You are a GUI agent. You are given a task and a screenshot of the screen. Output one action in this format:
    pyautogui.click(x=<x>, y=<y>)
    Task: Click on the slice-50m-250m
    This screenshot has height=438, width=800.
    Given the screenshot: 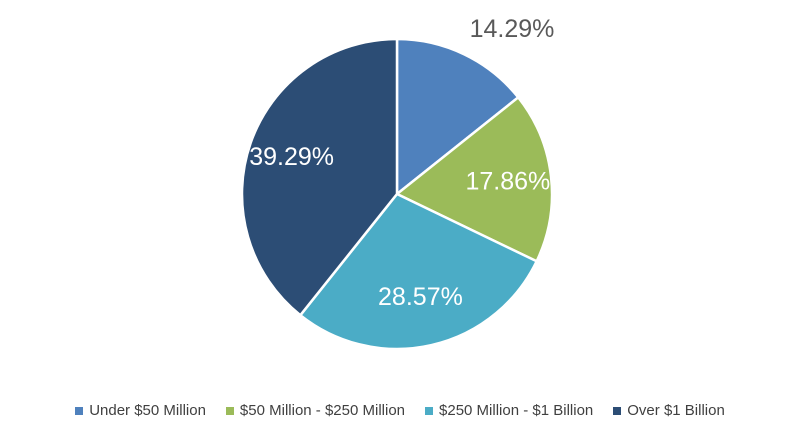 What is the action you would take?
    pyautogui.click(x=474, y=179)
    